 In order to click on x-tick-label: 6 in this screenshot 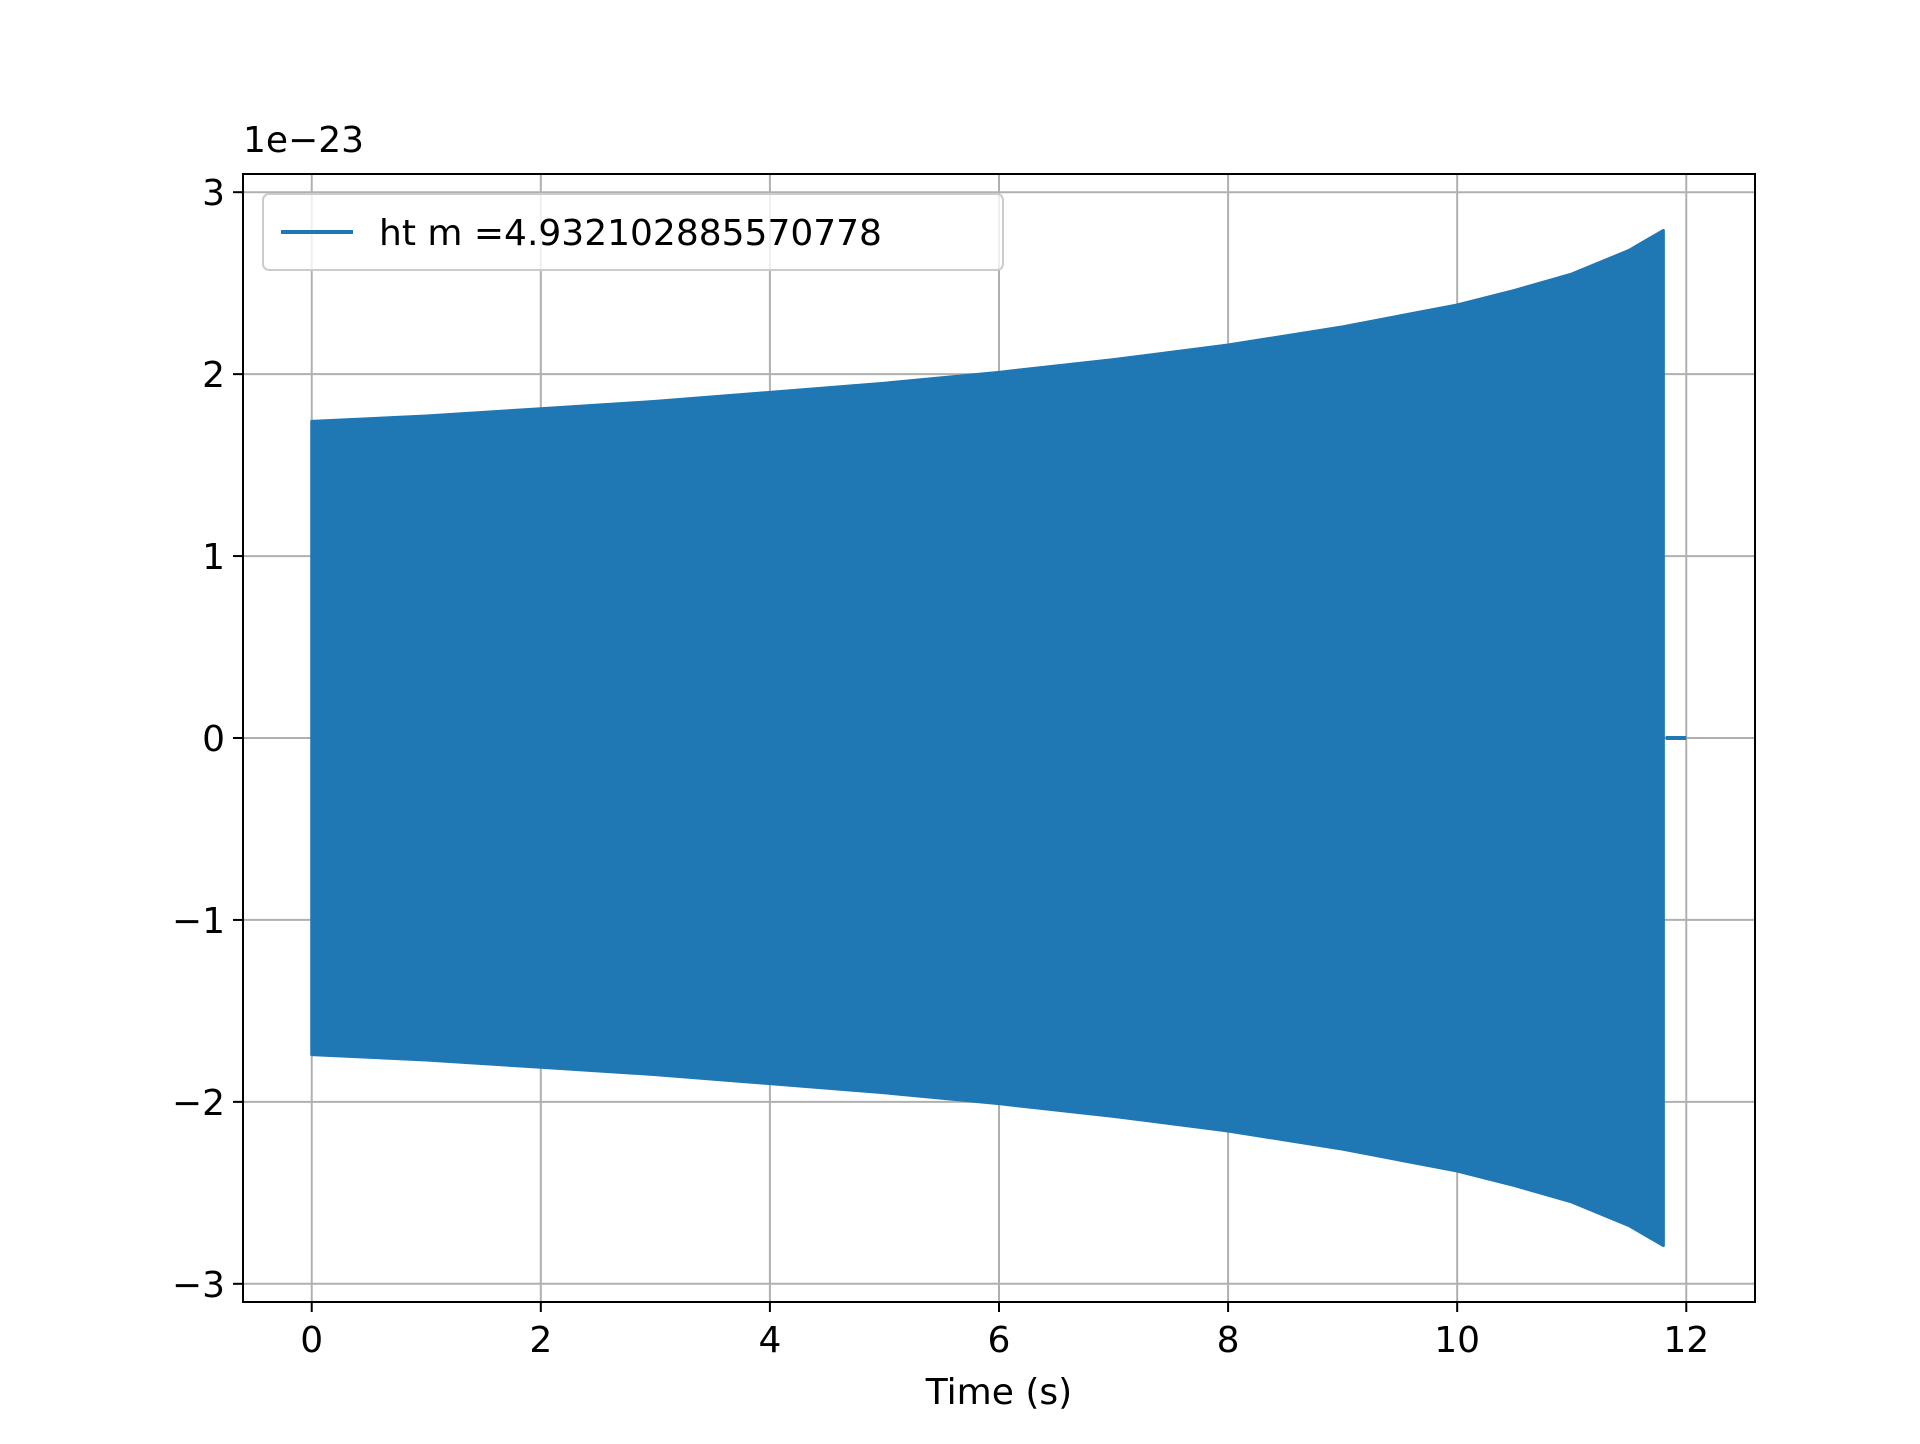, I will do `click(999, 1340)`.